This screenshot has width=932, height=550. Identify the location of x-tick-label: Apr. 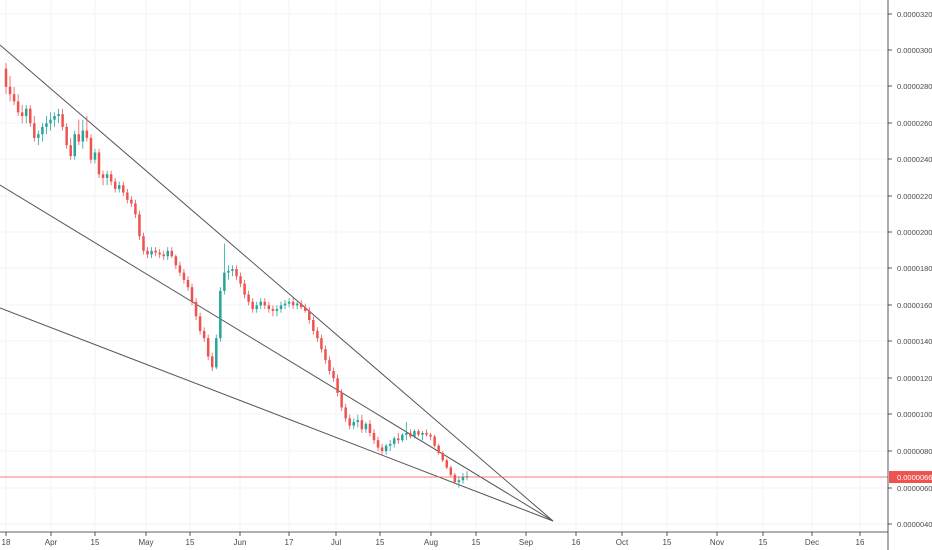
(51, 542).